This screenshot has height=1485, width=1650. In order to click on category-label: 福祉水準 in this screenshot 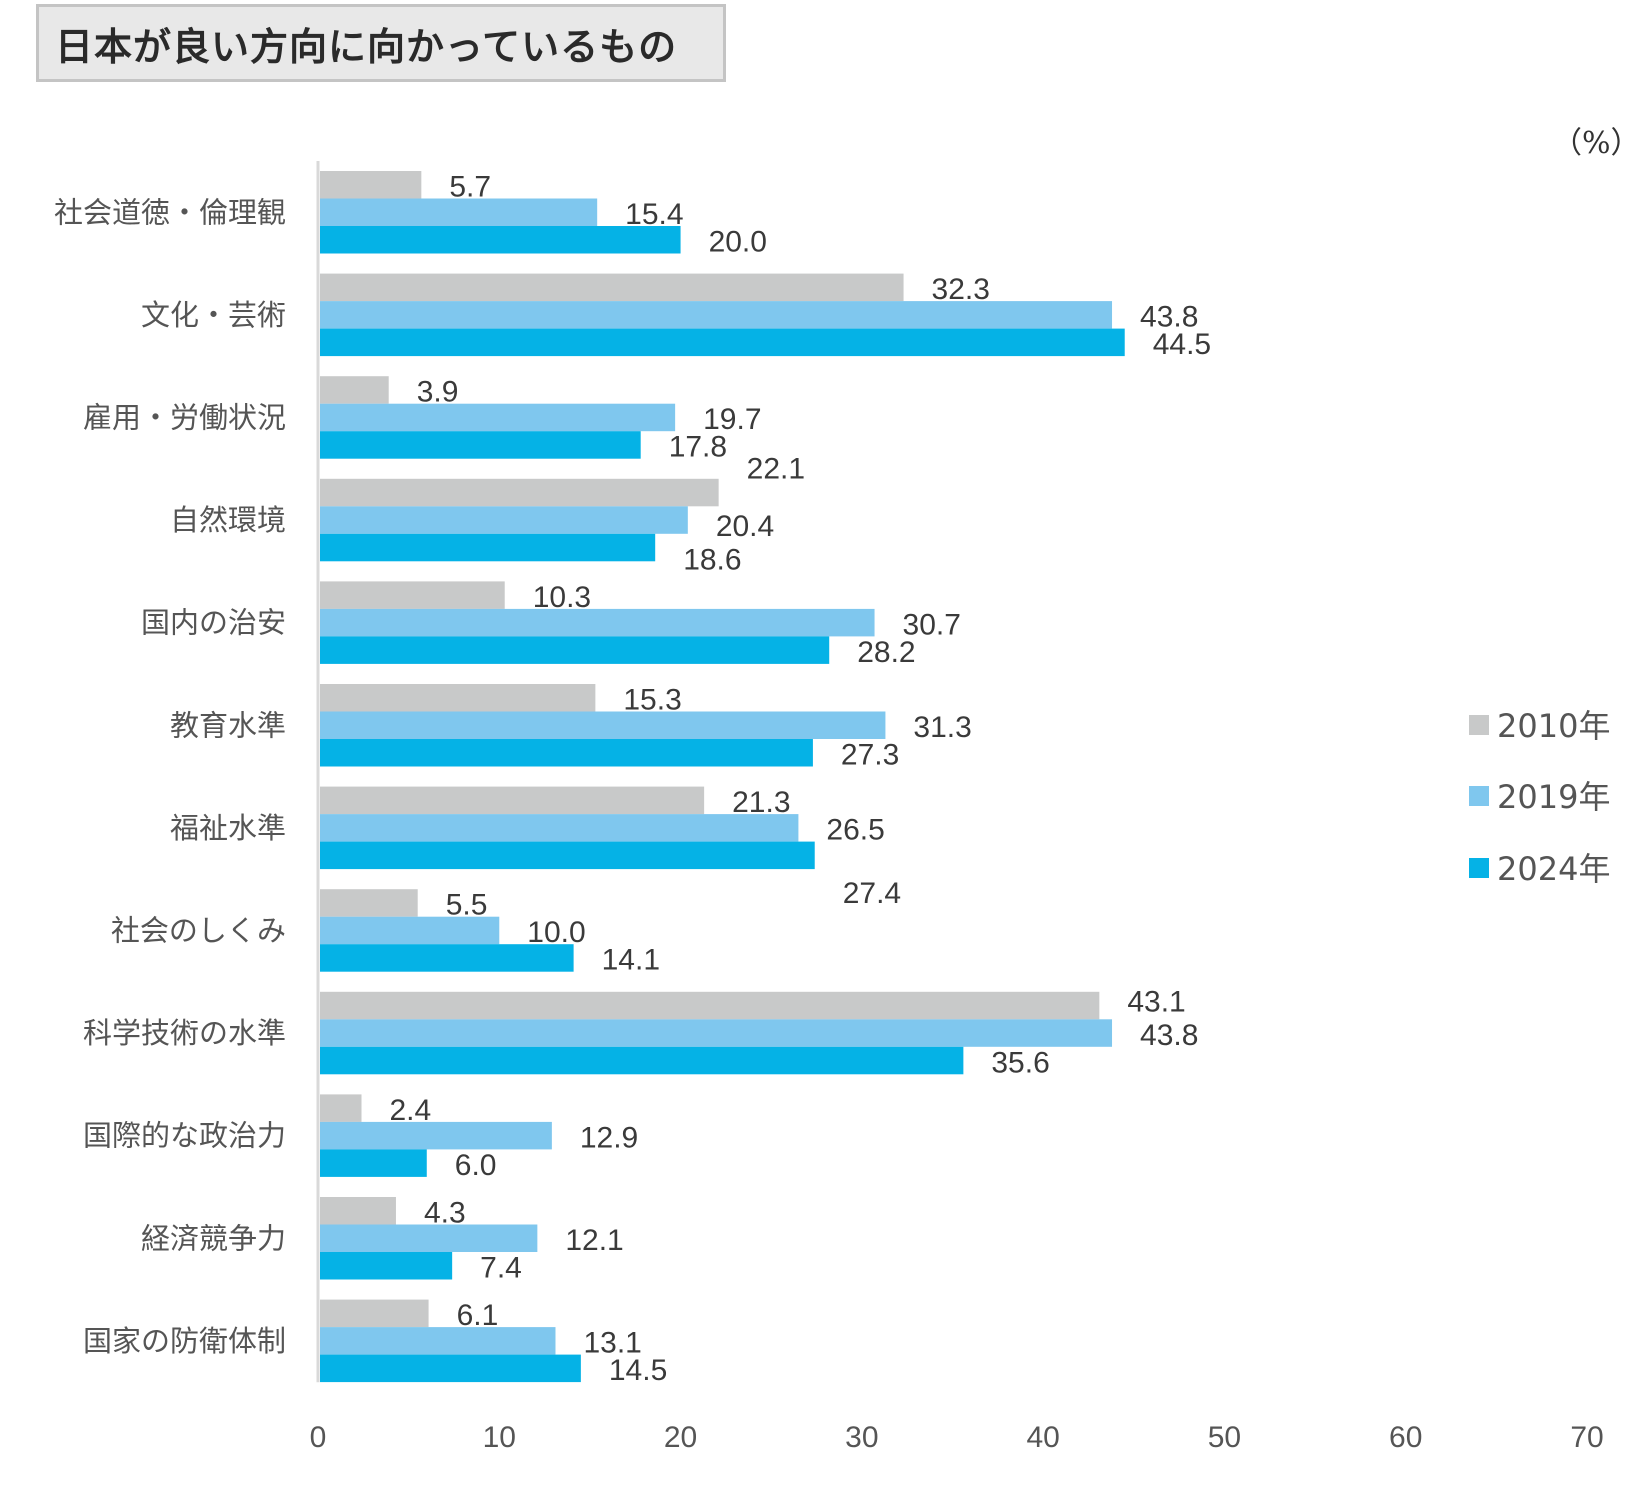, I will do `click(228, 828)`.